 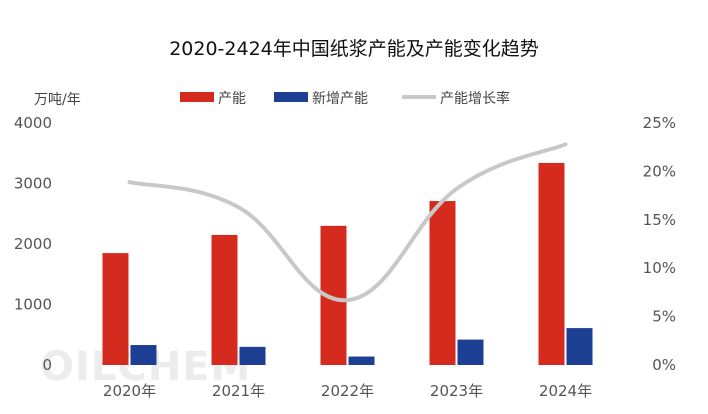 What do you see at coordinates (197, 97) in the screenshot?
I see `legend-swatch-capacity` at bounding box center [197, 97].